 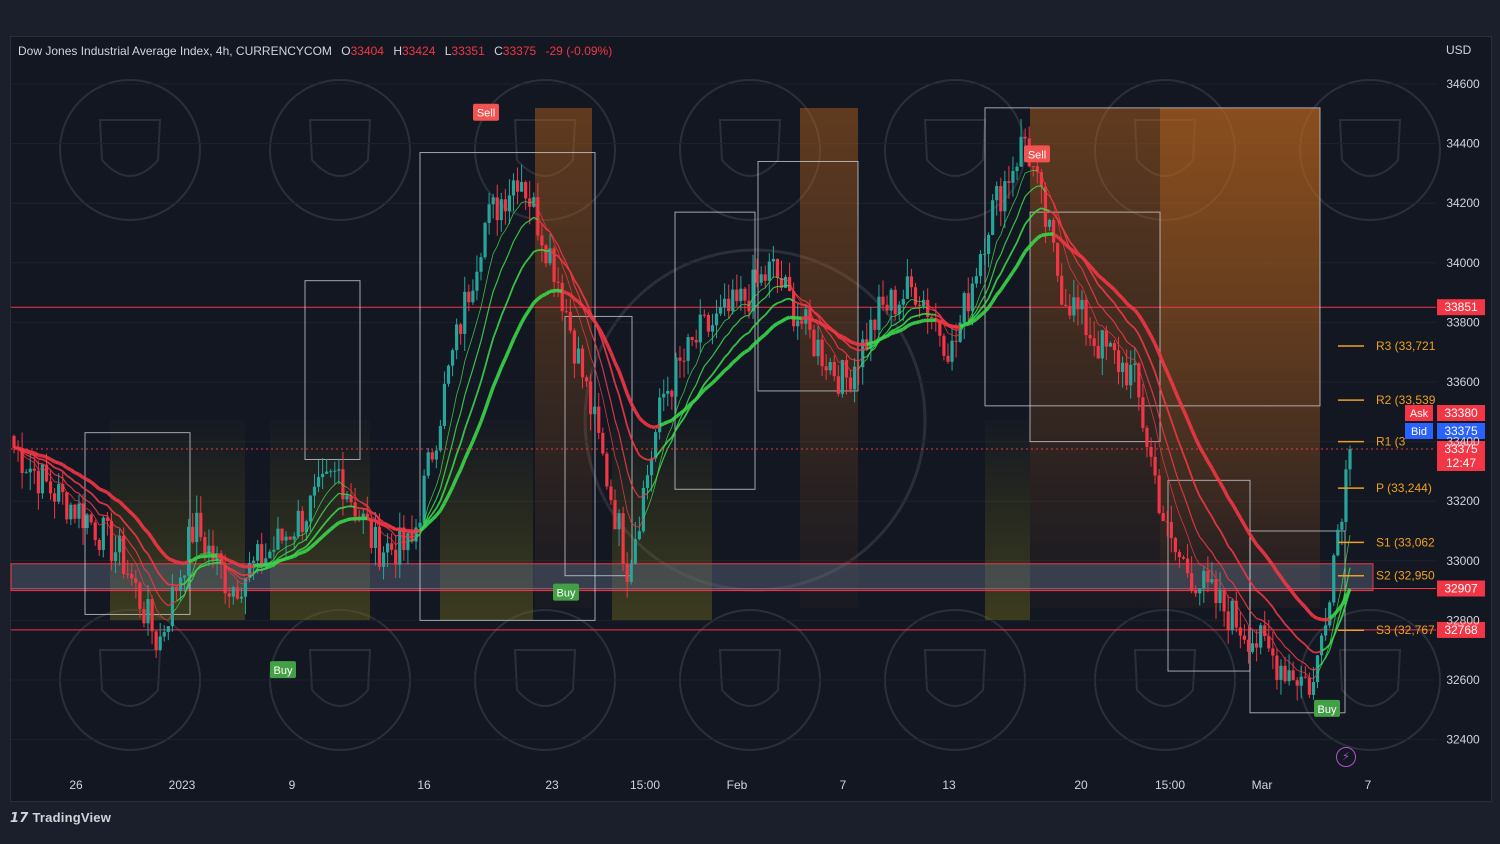 What do you see at coordinates (1459, 50) in the screenshot?
I see `currency-label: USD` at bounding box center [1459, 50].